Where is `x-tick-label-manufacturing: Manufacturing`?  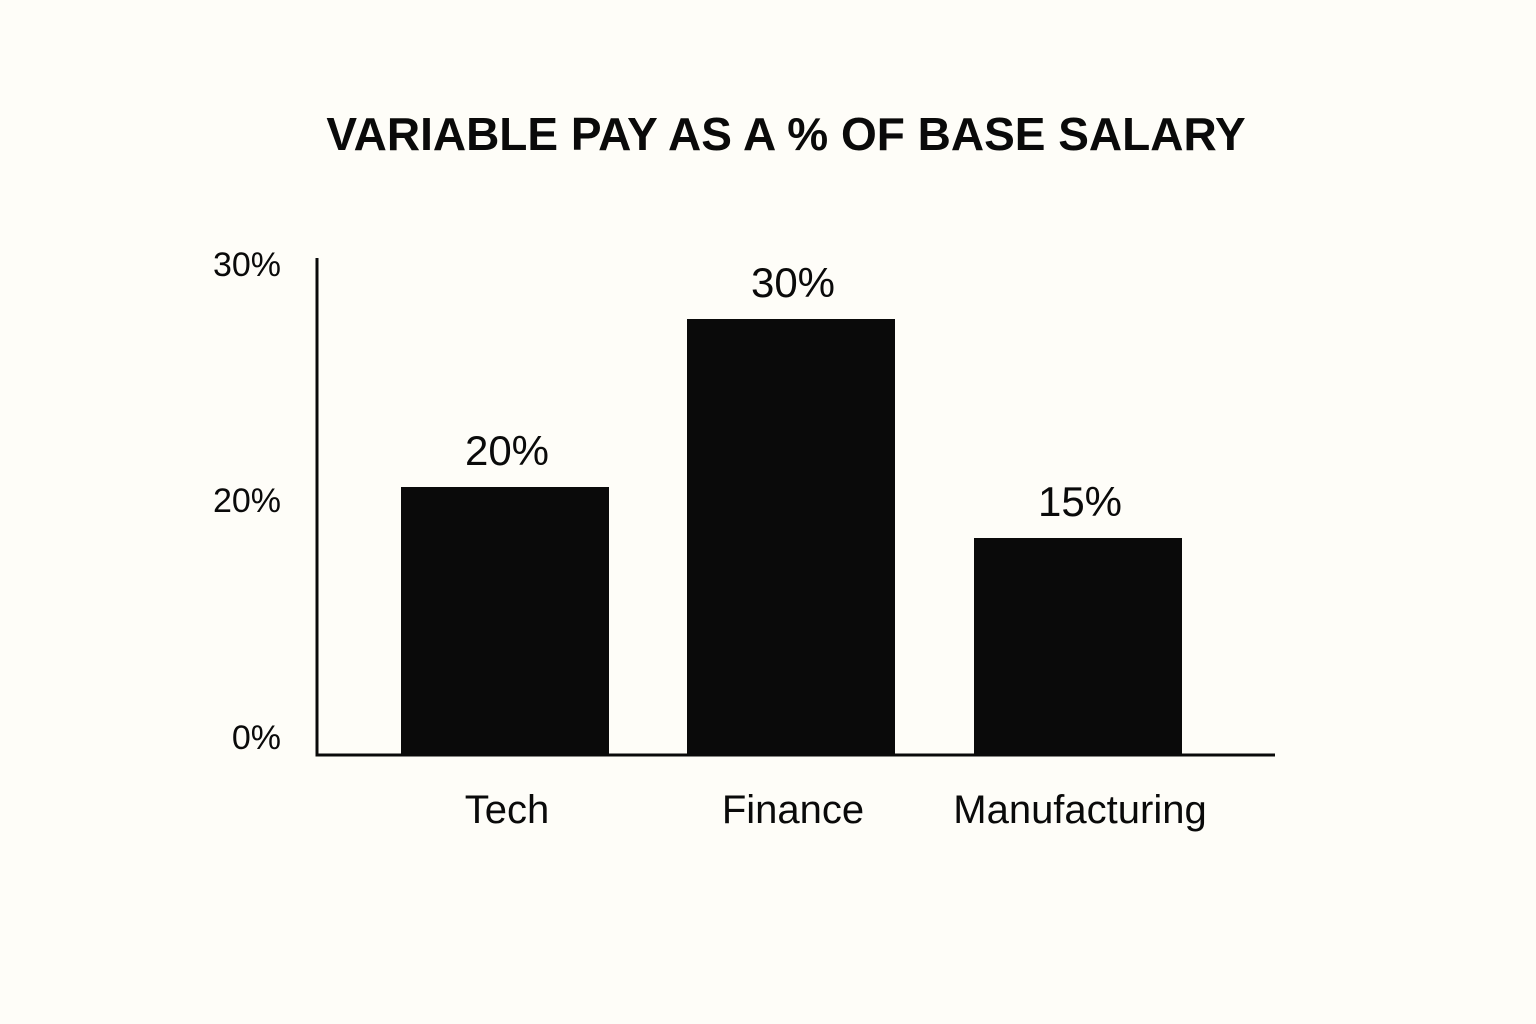
x-tick-label-manufacturing: Manufacturing is located at coordinates (1079, 810).